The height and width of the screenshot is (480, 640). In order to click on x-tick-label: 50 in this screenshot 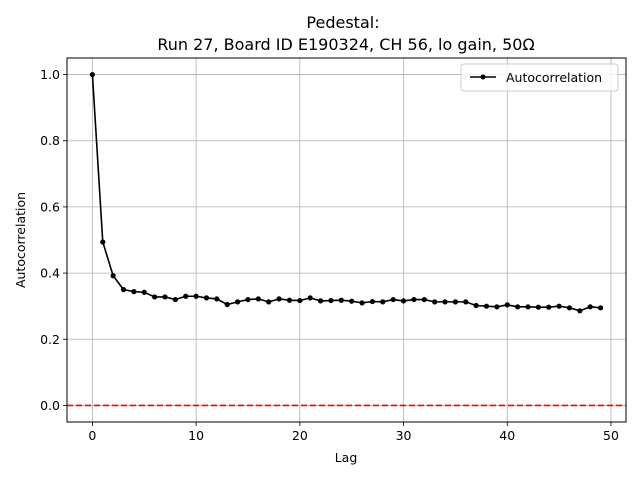, I will do `click(611, 435)`.